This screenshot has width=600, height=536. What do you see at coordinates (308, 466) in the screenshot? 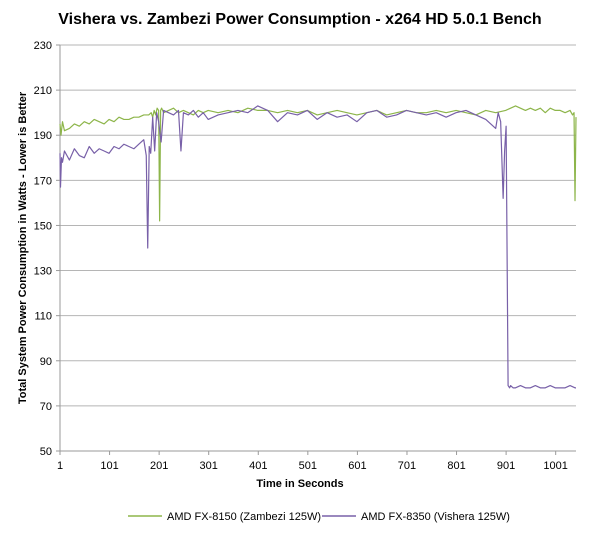
I see `x-tick-label-501: 501` at bounding box center [308, 466].